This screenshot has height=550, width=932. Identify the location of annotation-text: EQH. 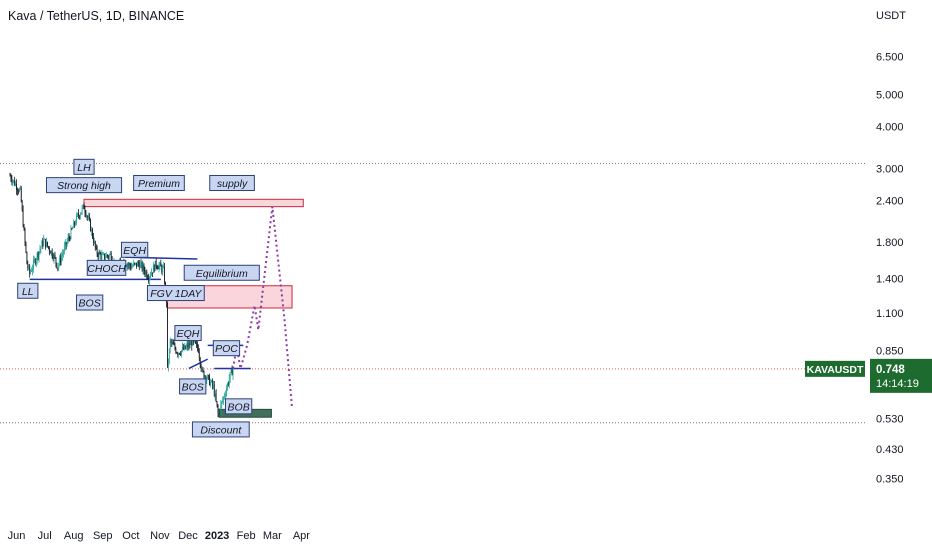
(188, 334).